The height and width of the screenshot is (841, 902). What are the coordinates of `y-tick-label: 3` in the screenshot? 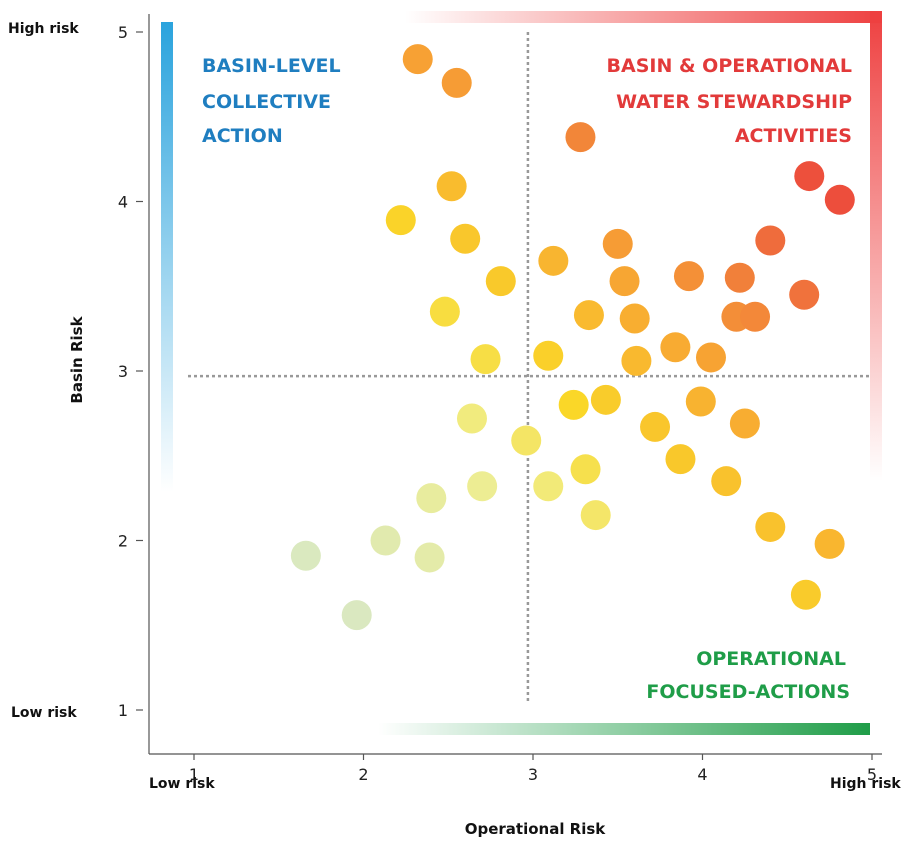 It's located at (123, 371).